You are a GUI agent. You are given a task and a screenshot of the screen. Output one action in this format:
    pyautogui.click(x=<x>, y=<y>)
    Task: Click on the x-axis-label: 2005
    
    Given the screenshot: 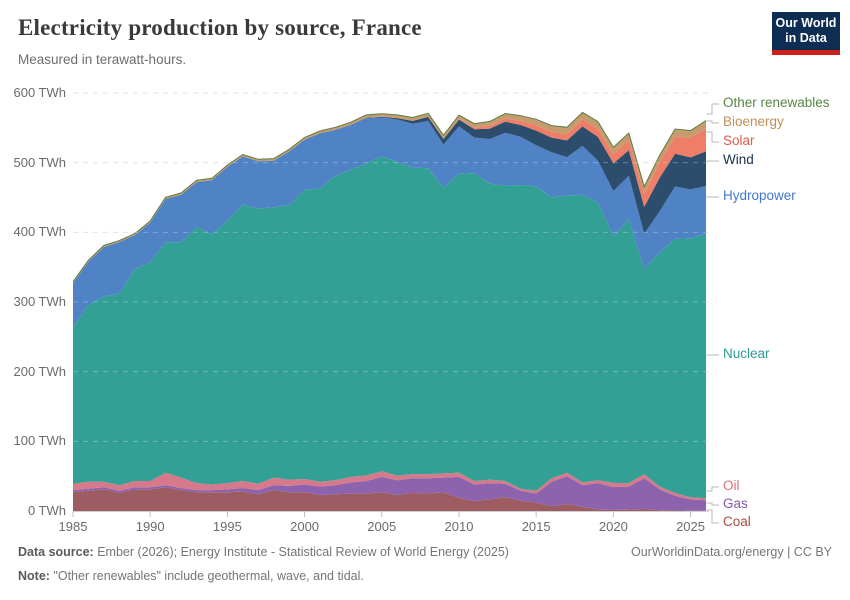 What is the action you would take?
    pyautogui.click(x=382, y=526)
    